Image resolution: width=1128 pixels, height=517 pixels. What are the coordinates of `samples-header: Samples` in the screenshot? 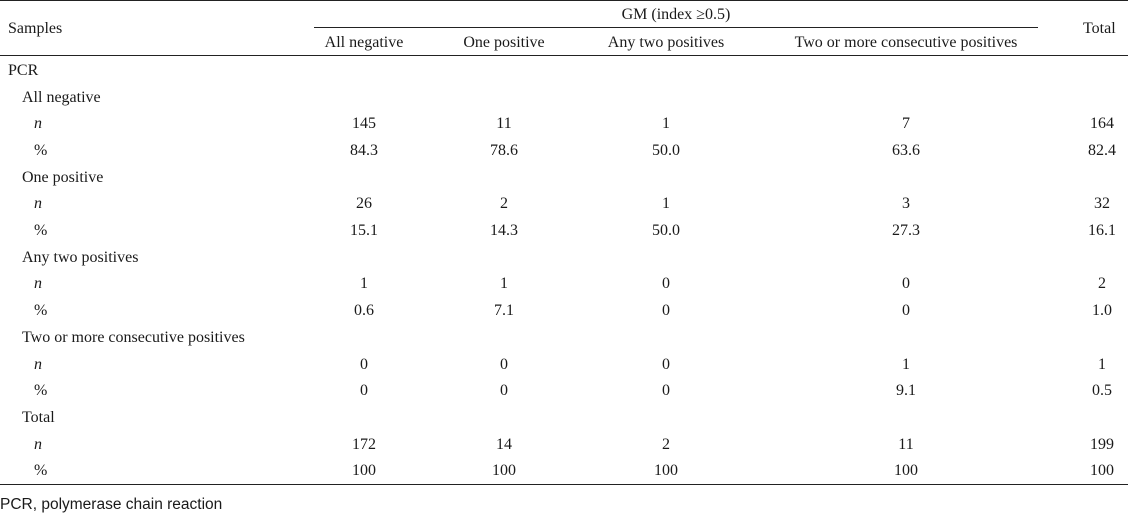 It's located at (35, 28).